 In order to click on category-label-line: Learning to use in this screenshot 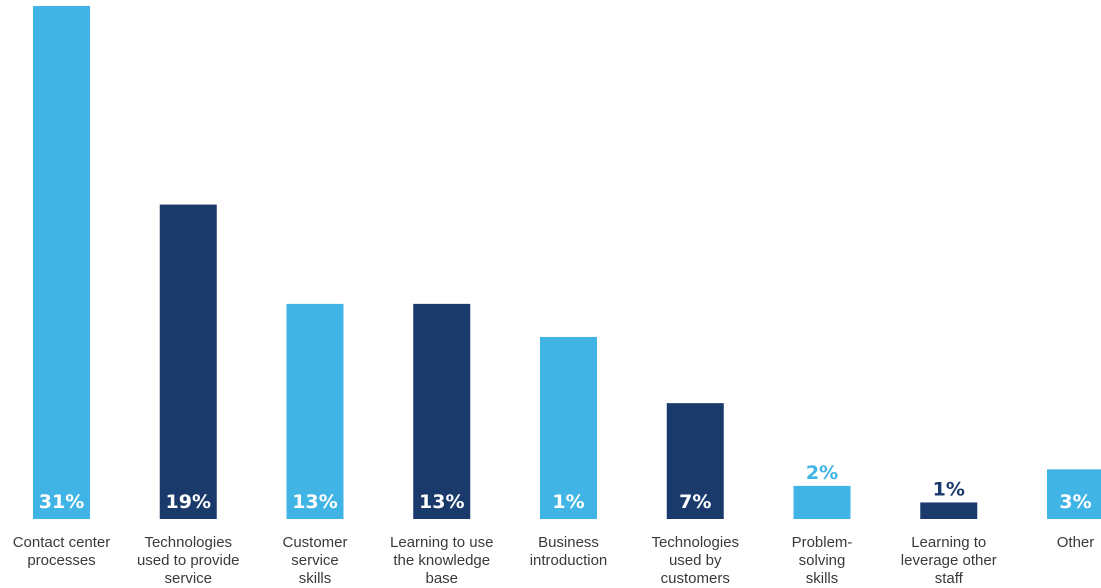, I will do `click(441, 542)`.